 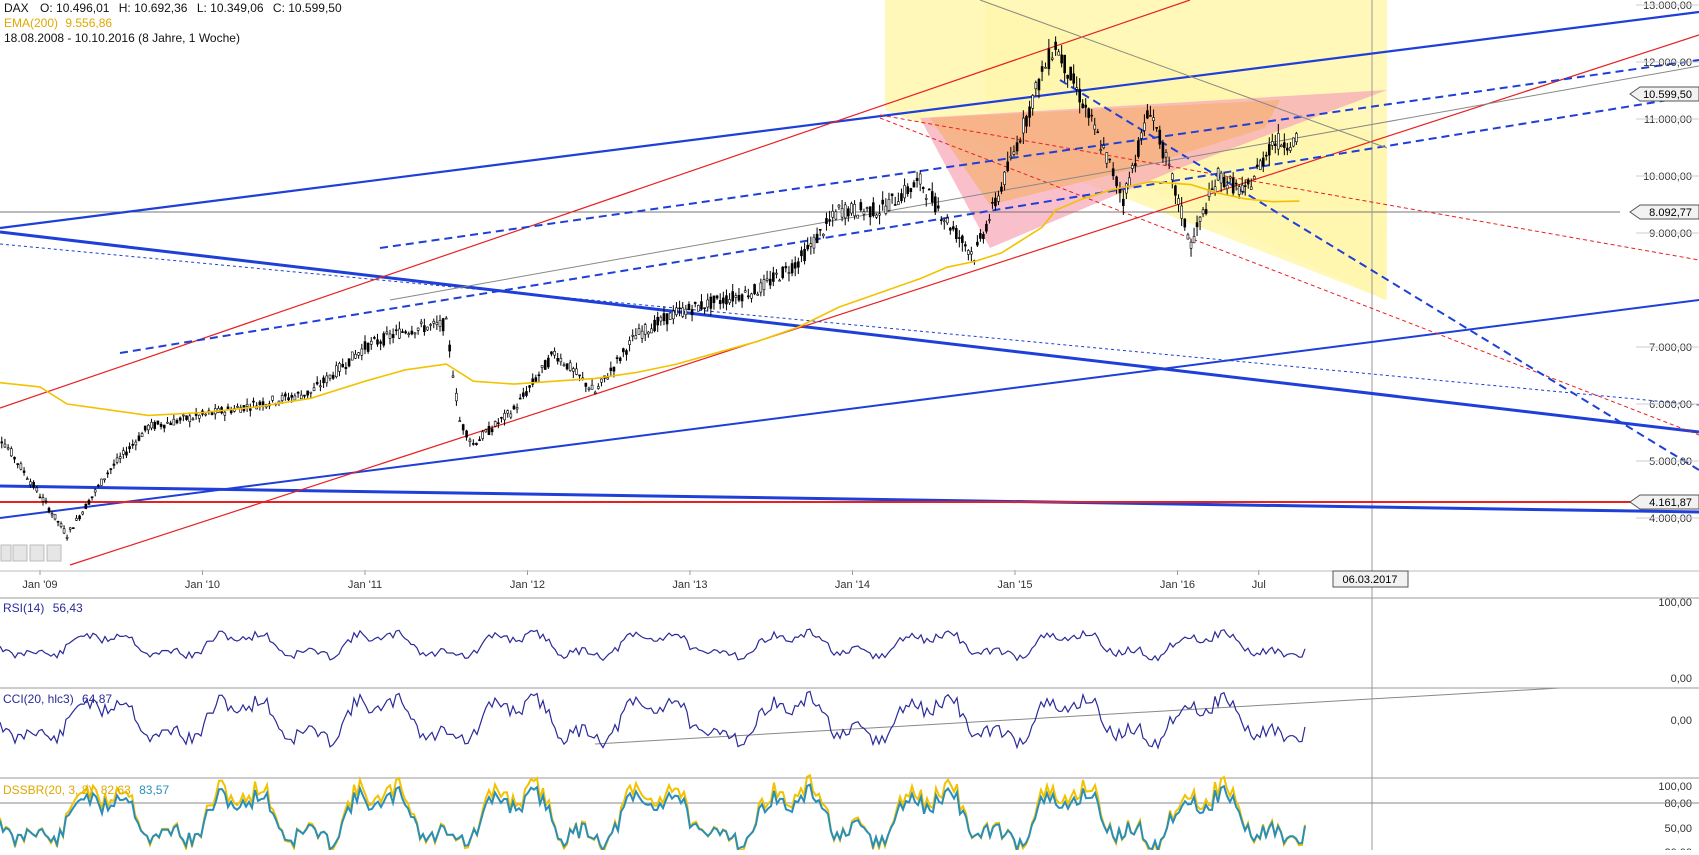 I want to click on dss-slow-line, so click(x=653, y=819).